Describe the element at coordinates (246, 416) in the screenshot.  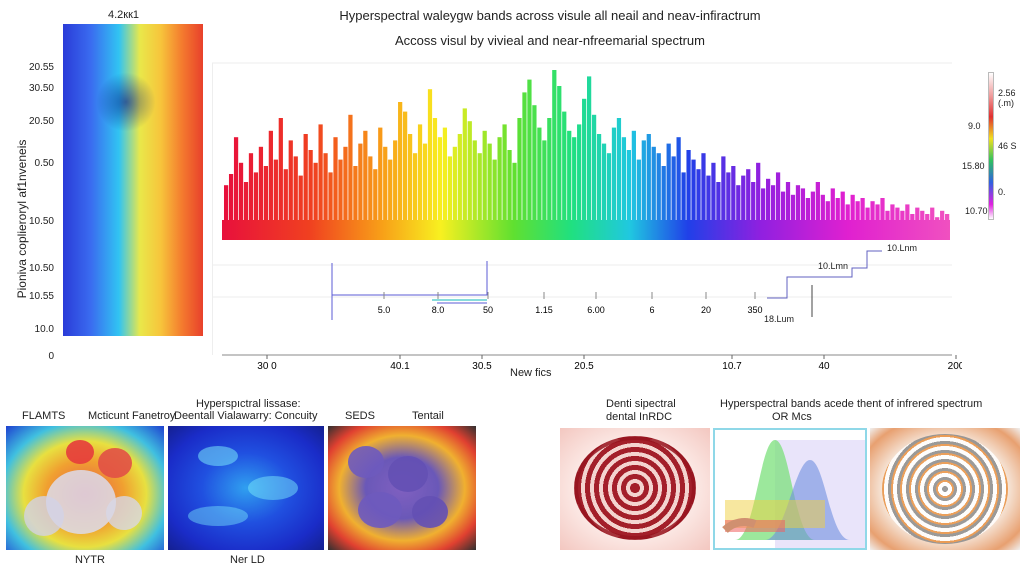
I see `panel2-title-2: Deentall Vialawarry: Concuity` at that location.